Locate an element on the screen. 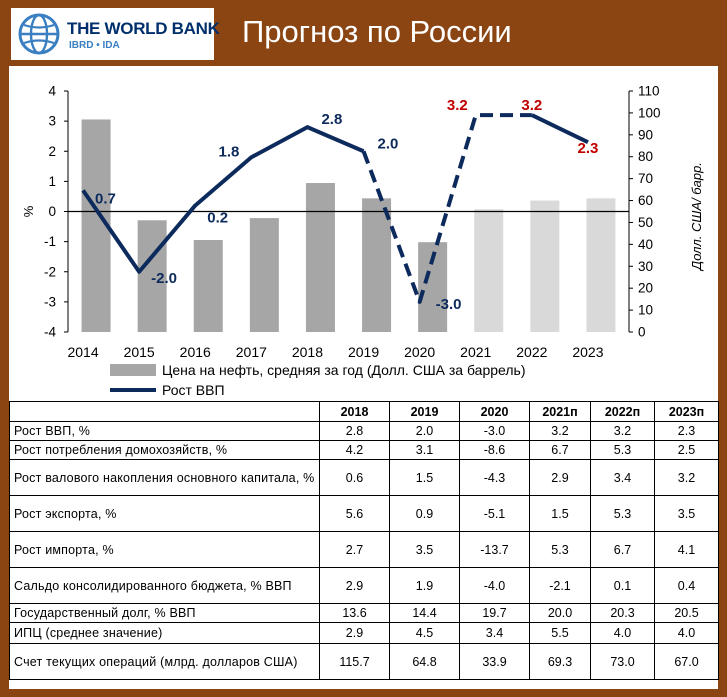  table-cell: 2.8 is located at coordinates (354, 431).